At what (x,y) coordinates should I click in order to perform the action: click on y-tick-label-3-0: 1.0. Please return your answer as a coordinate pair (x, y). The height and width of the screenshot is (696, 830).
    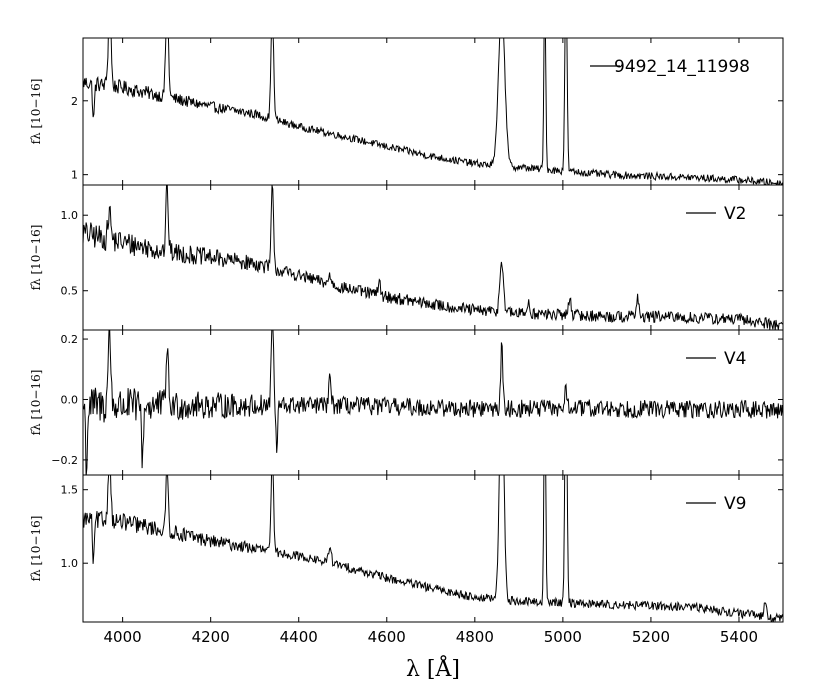
    Looking at the image, I should click on (70, 563).